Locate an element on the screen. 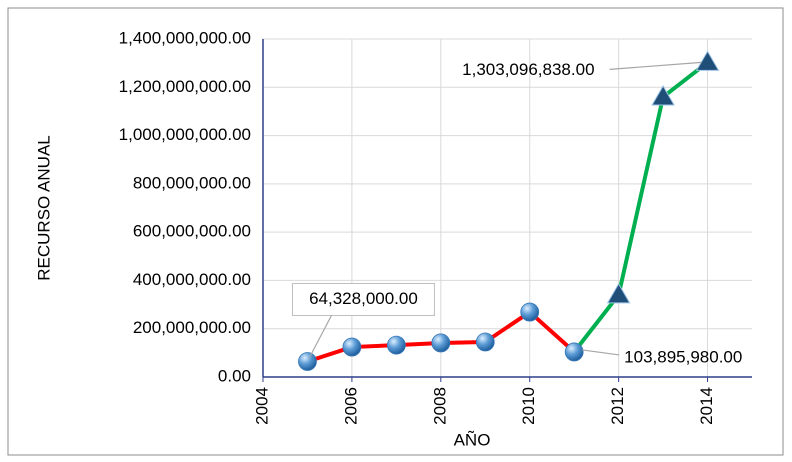  y-tick-label: 200,000,000.00 is located at coordinates (192, 327).